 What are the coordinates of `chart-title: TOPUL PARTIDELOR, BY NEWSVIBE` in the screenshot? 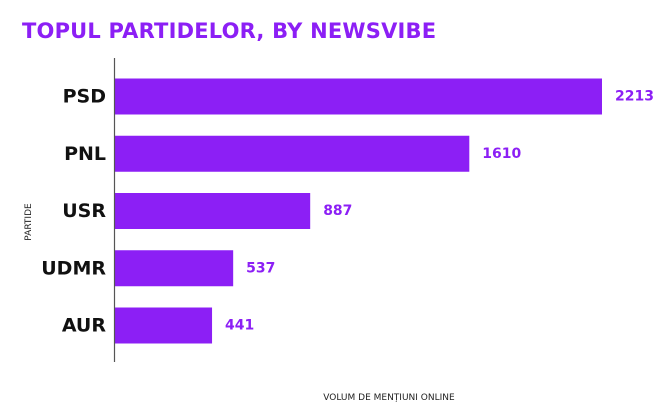 It's located at (229, 31).